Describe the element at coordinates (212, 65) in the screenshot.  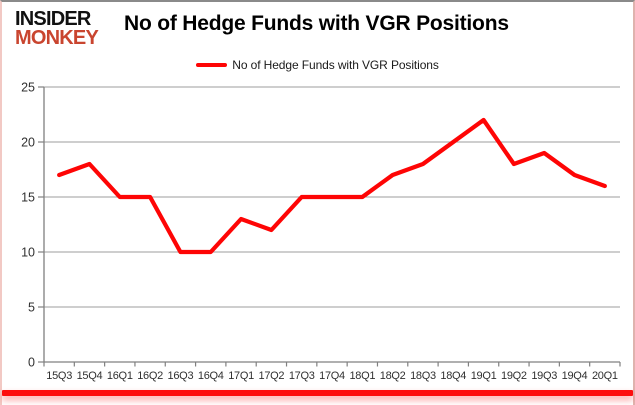
I see `legend-line-marker` at that location.